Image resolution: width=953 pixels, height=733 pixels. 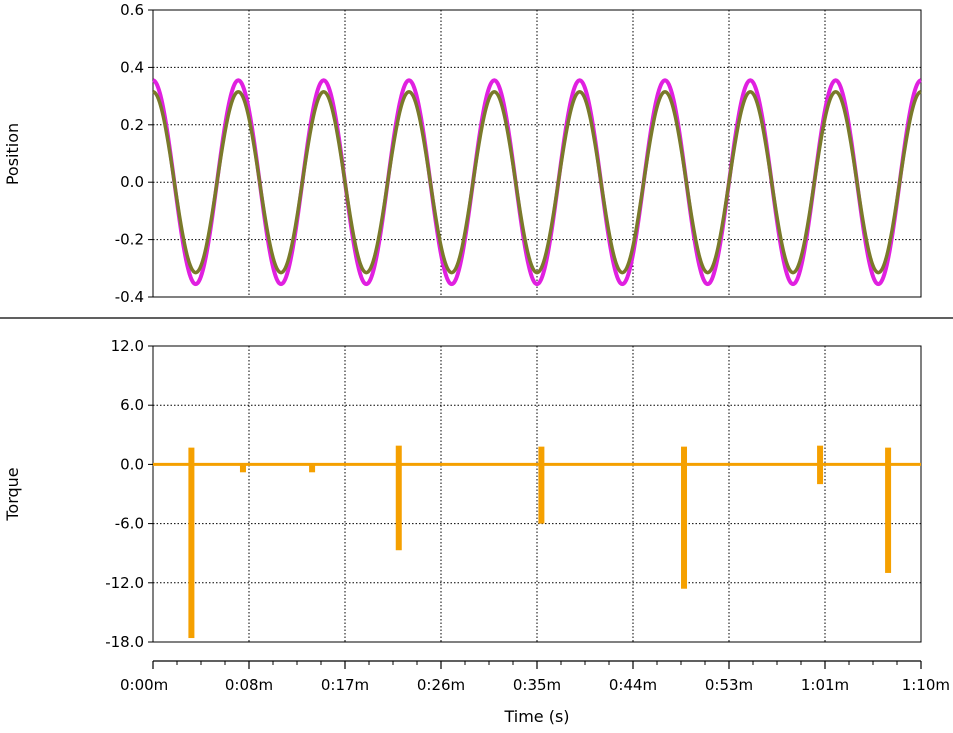 What do you see at coordinates (127, 346) in the screenshot?
I see `torque-ytick-label: 12.0` at bounding box center [127, 346].